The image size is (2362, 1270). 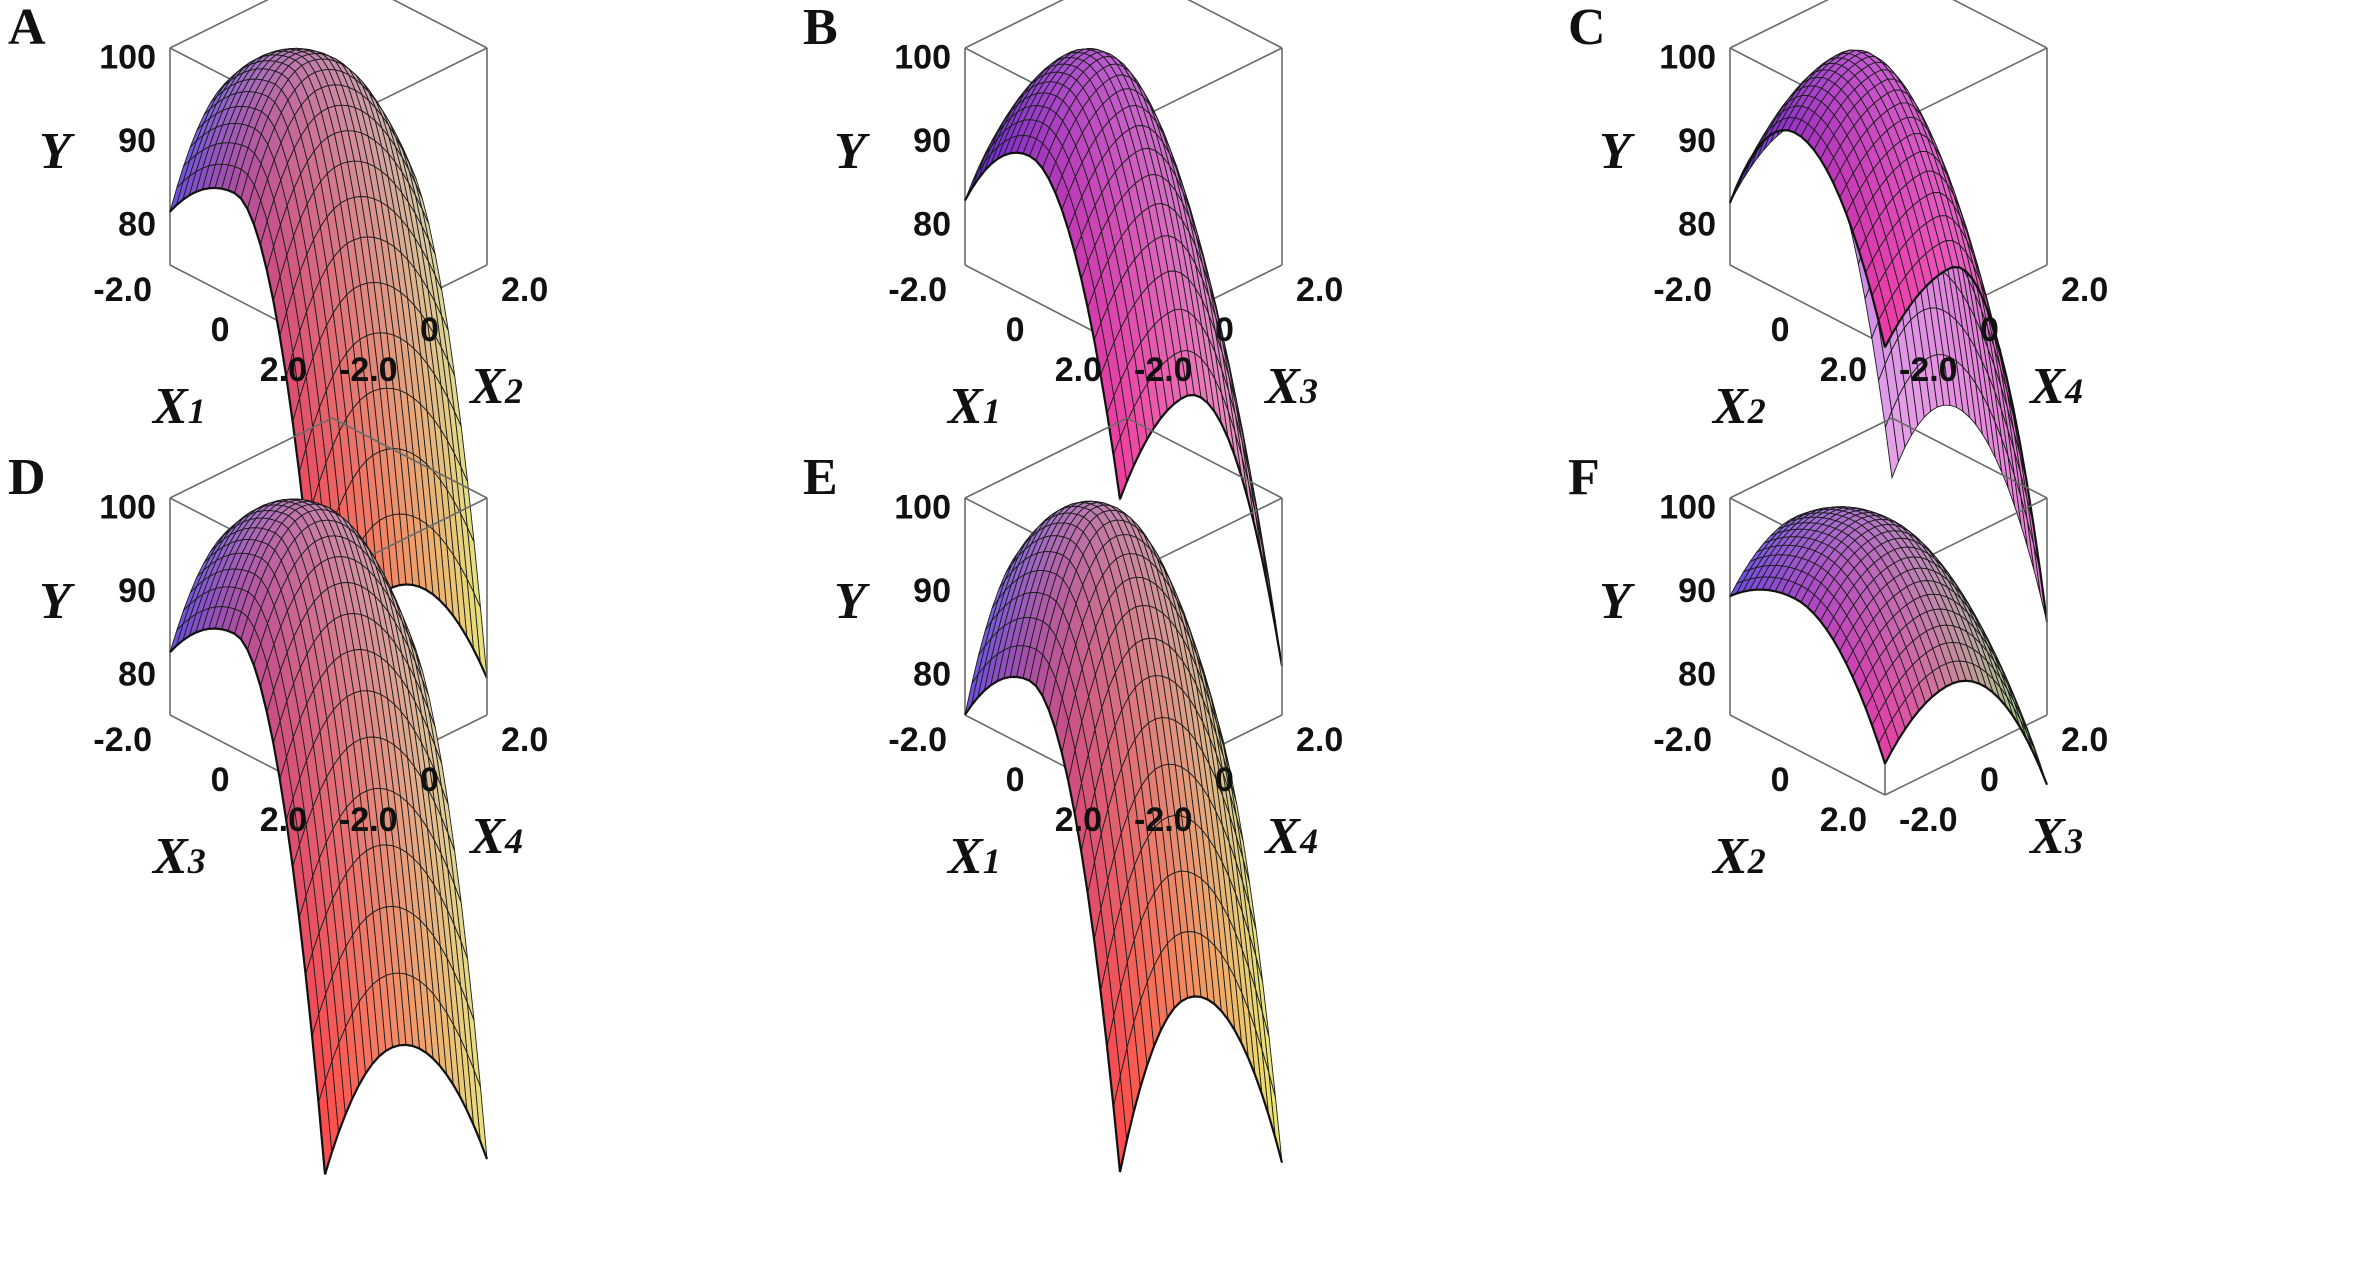 What do you see at coordinates (1584, 477) in the screenshot?
I see `panel-letter: F` at bounding box center [1584, 477].